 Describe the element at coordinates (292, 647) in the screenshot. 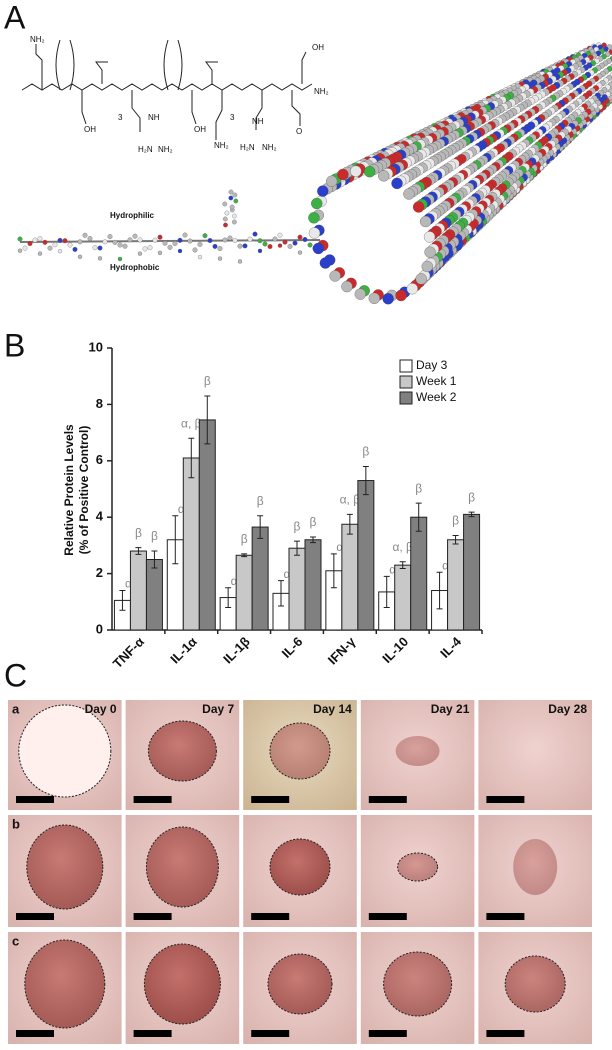

I see `x-tick-label: IL-6` at that location.